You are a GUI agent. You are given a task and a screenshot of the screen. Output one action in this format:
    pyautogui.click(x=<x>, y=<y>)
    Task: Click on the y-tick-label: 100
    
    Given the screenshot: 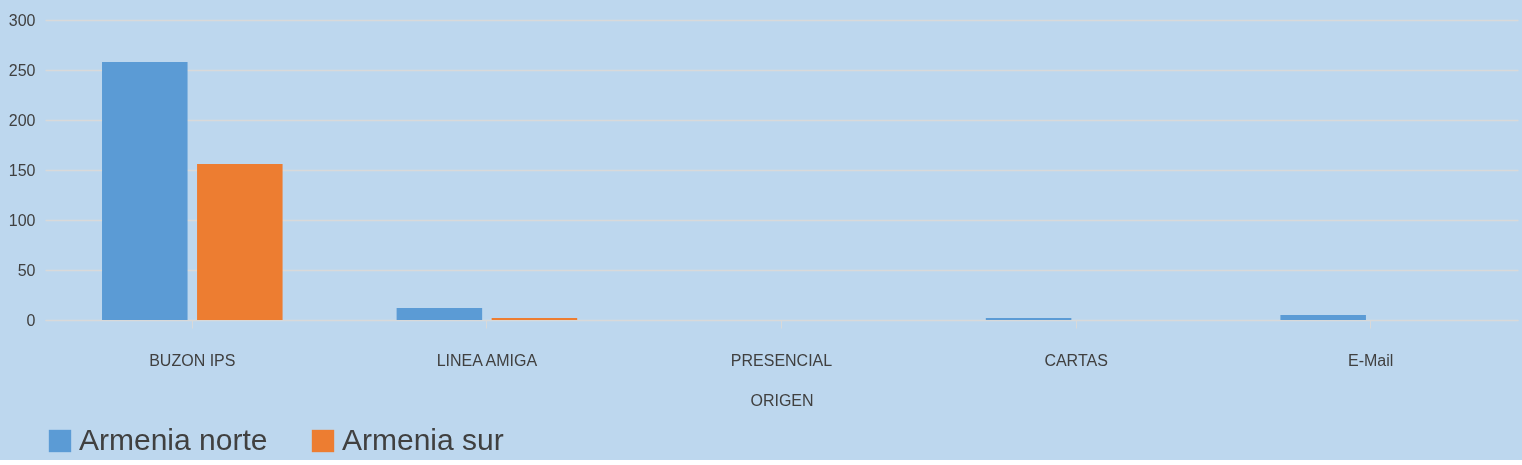 What is the action you would take?
    pyautogui.click(x=22, y=220)
    